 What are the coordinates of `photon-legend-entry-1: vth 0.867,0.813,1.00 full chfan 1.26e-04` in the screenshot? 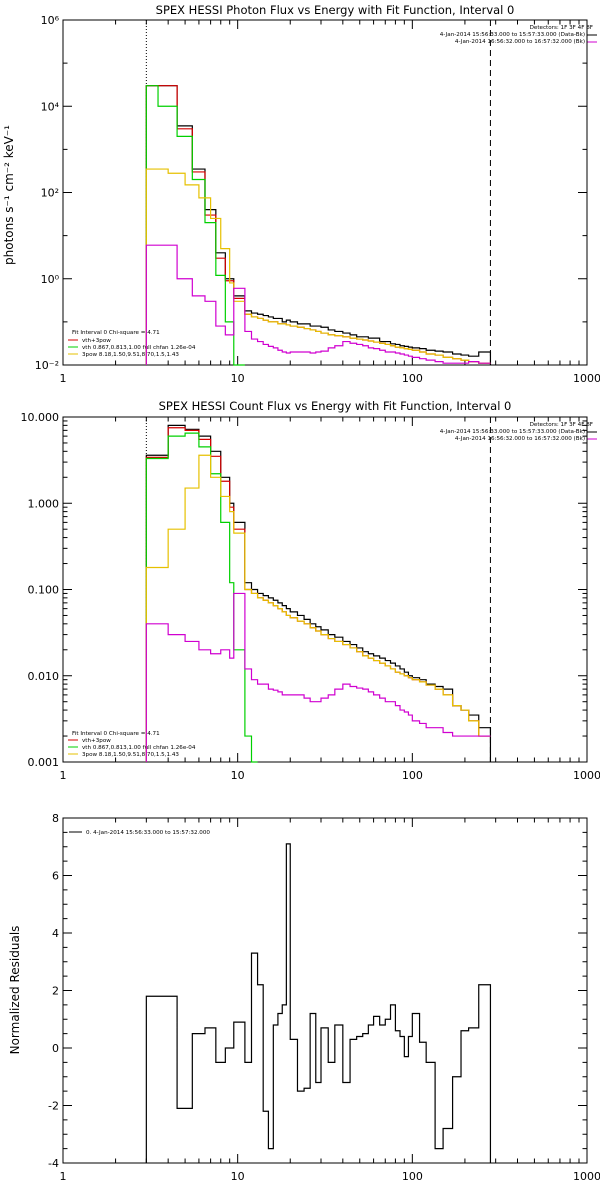 It's located at (139, 348).